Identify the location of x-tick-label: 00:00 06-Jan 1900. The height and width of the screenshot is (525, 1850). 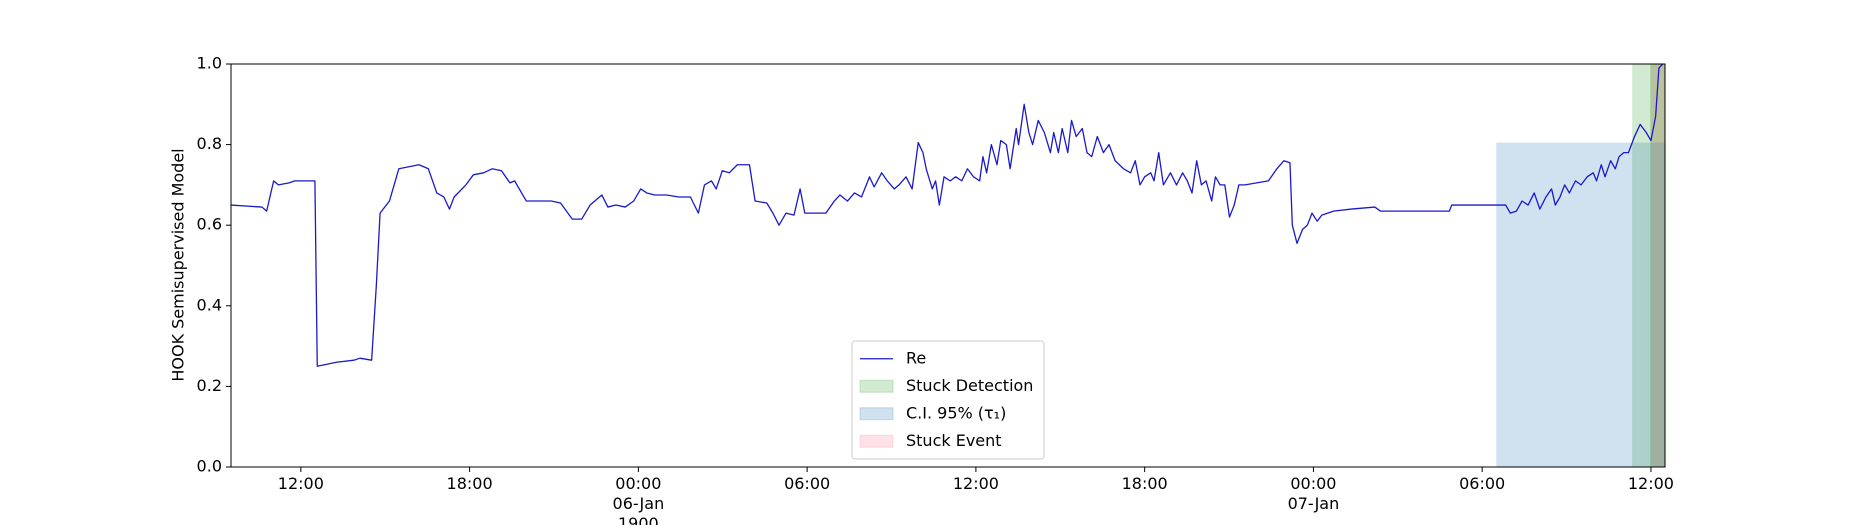
(638, 499).